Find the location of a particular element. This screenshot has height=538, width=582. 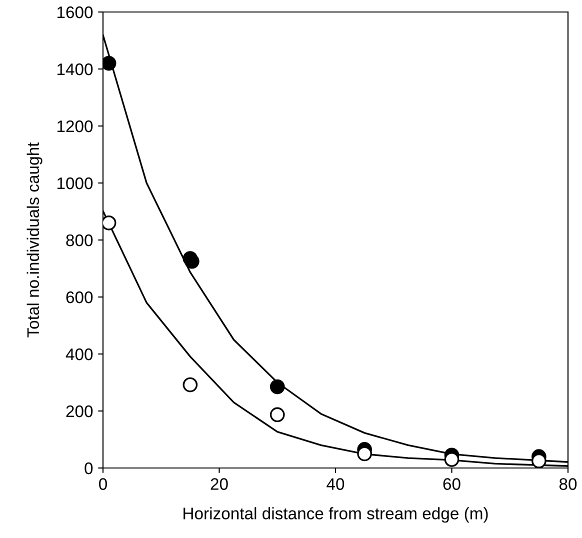

y-tick-label: 1400 is located at coordinates (75, 69).